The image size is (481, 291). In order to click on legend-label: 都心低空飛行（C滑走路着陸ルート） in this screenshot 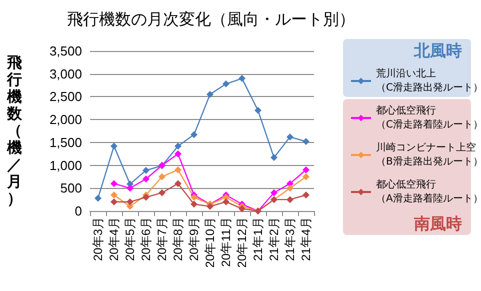, I will do `click(428, 117)`.